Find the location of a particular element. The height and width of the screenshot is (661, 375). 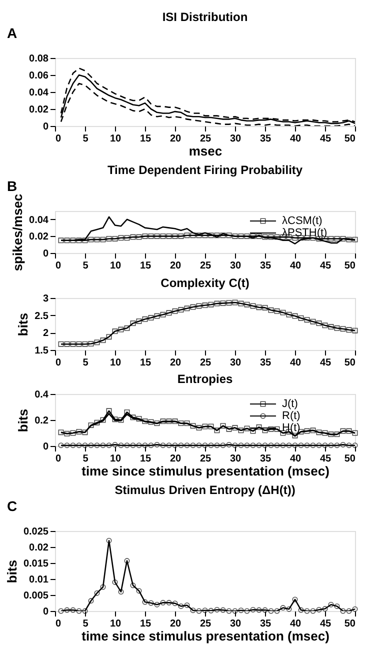

chart-title: Time Dependent Firing Probability is located at coordinates (205, 170).